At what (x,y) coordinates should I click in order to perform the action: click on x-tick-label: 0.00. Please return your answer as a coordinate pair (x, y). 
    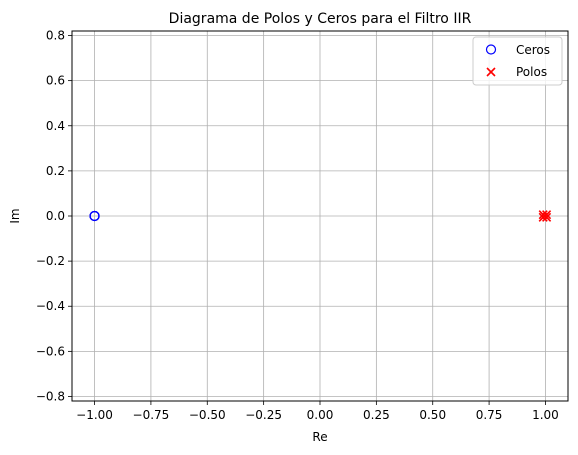
    Looking at the image, I should click on (320, 415).